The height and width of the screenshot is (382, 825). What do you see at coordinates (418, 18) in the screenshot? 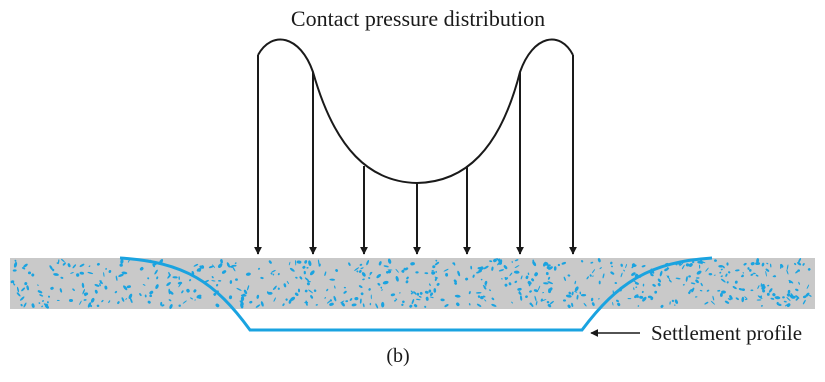
I see `diagram-title: Contact pressure distribution` at bounding box center [418, 18].